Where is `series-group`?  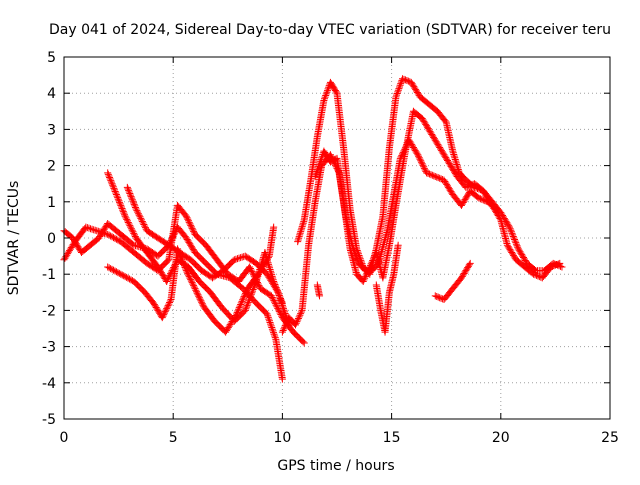 series-group is located at coordinates (318, 290).